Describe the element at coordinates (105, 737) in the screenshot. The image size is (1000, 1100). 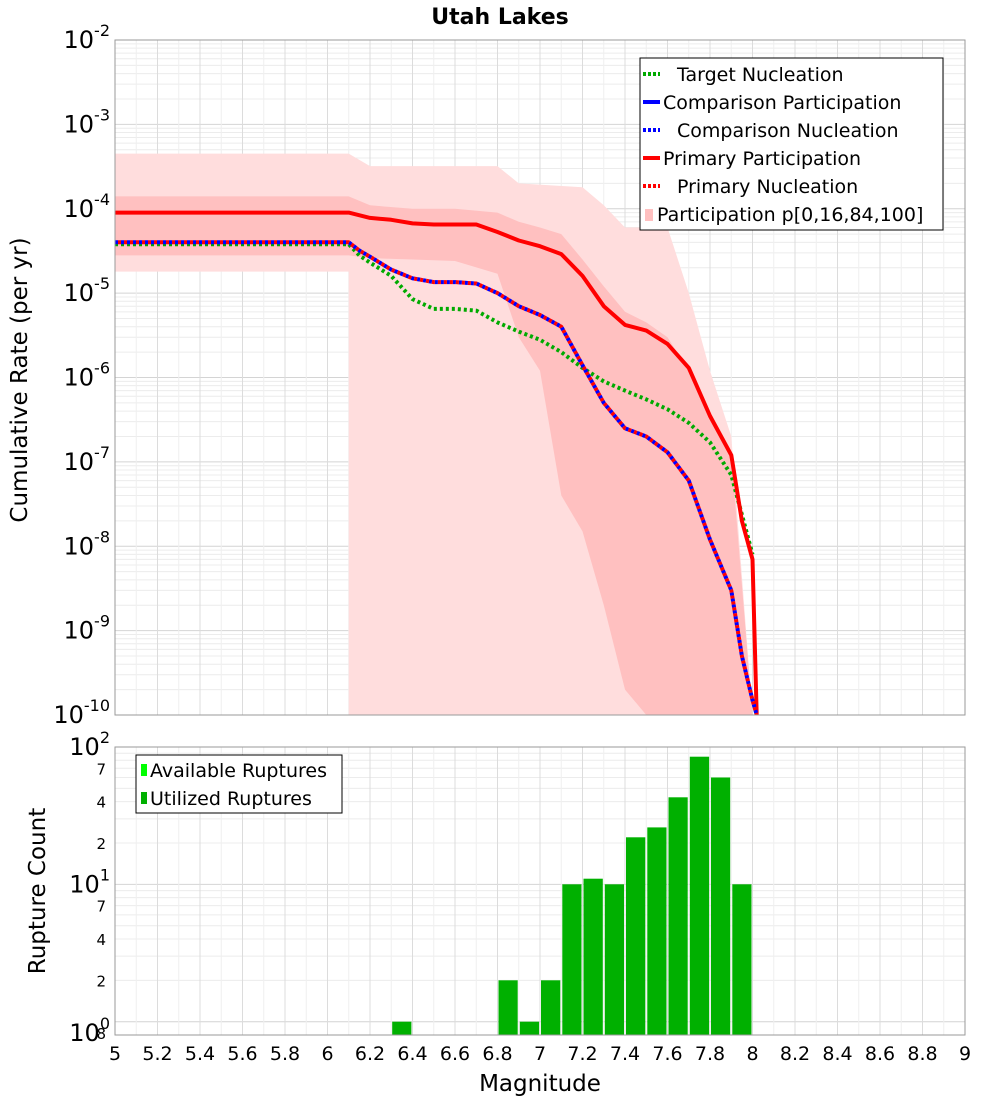
I see `tick-exponent: 2` at that location.